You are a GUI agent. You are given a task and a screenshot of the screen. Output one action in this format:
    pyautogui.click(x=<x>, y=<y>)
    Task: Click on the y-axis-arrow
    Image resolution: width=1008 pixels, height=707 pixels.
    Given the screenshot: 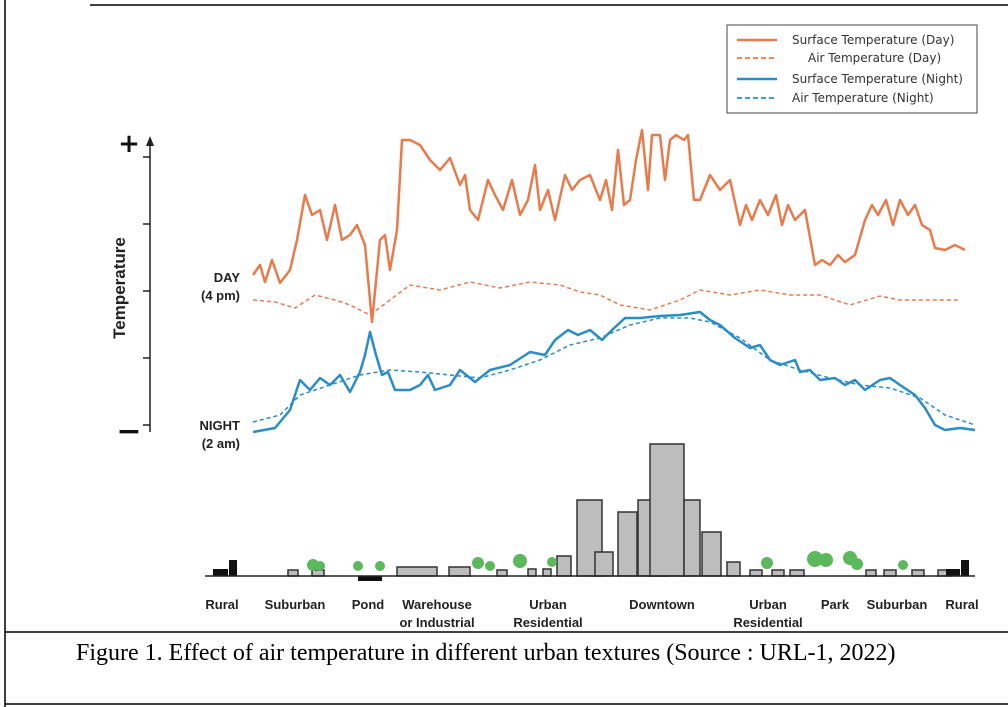 What is the action you would take?
    pyautogui.click(x=150, y=141)
    